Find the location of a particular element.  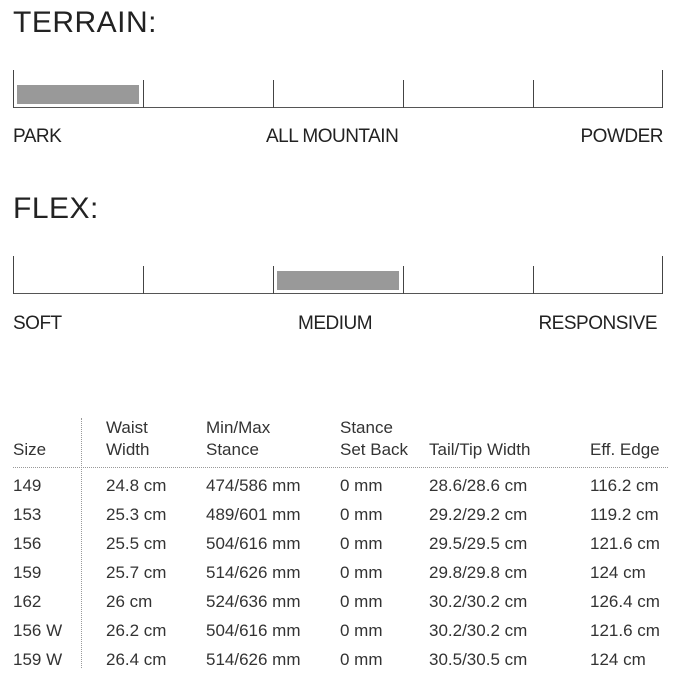

flex-scale is located at coordinates (338, 275).